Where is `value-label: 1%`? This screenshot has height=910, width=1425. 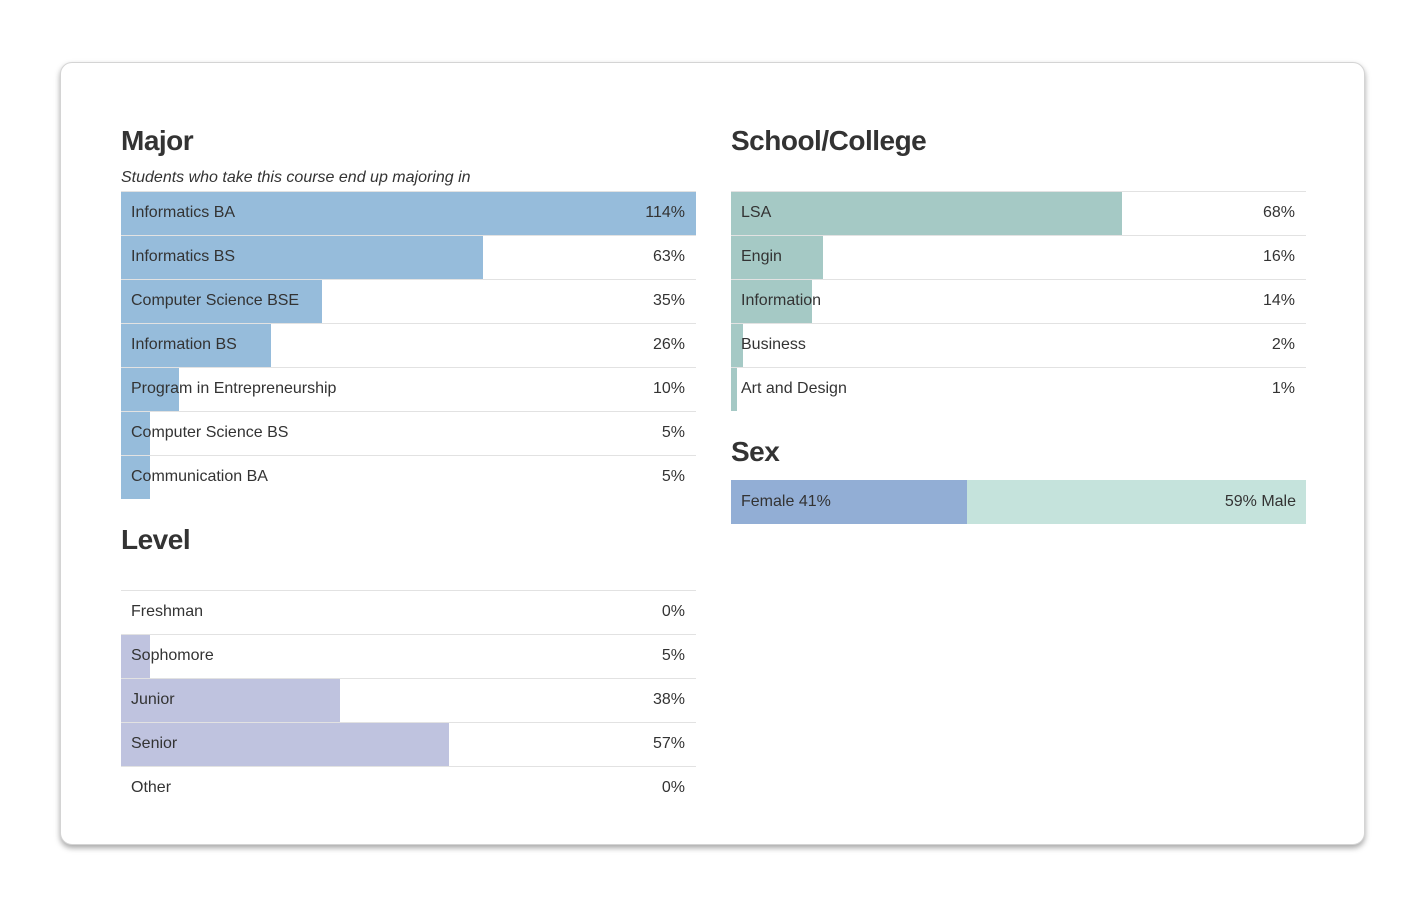
value-label: 1% is located at coordinates (1283, 388).